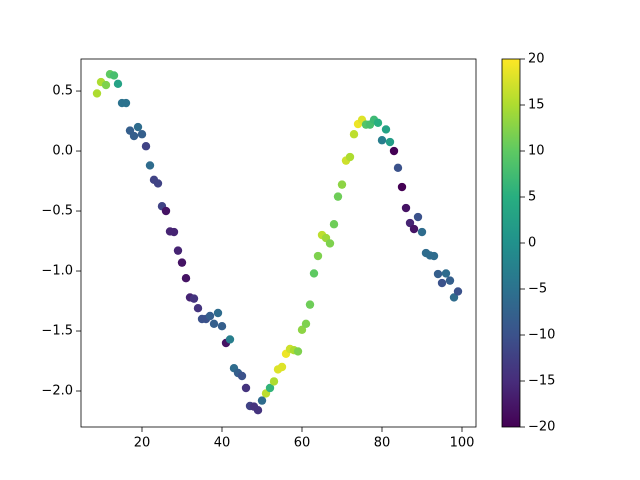  Describe the element at coordinates (57, 271) in the screenshot. I see `y-tick-label: −1.0` at that location.